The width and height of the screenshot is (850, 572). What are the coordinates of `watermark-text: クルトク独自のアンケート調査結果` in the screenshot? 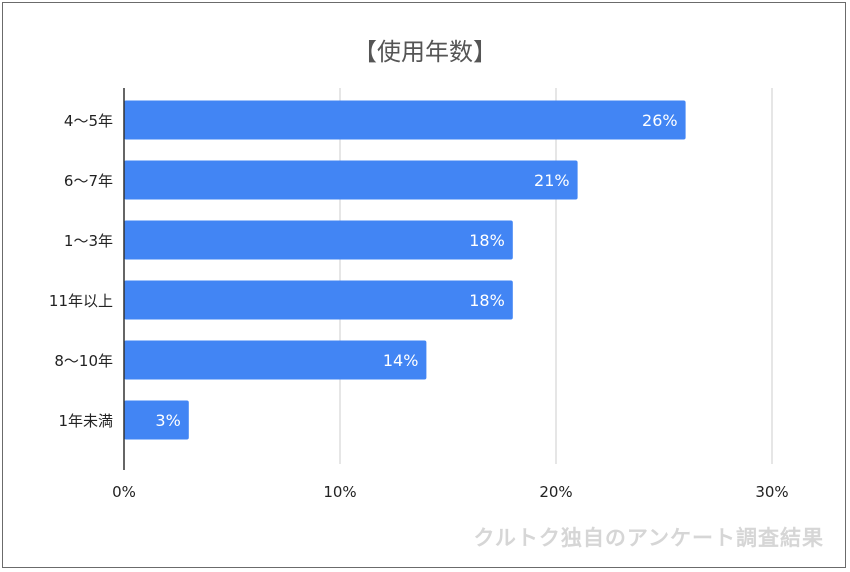 It's located at (648, 538).